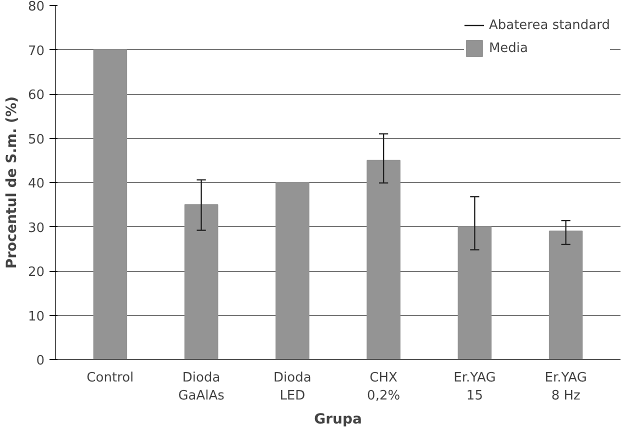 The image size is (629, 434). I want to click on y-tick-label: 0, so click(40, 361).